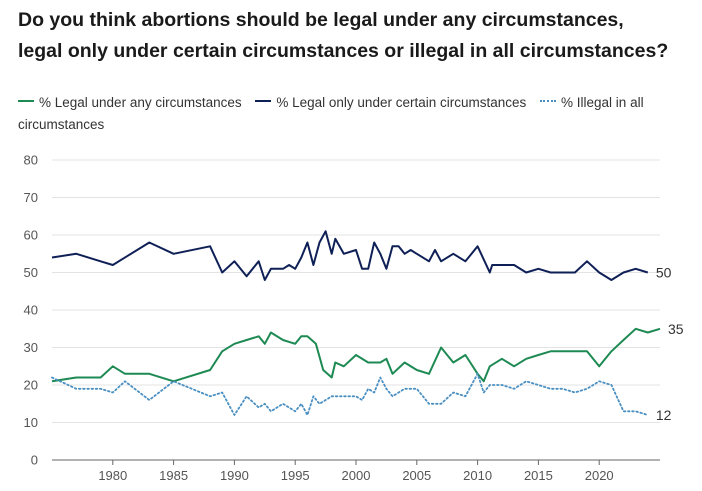  I want to click on y-tick-label-10: 10, so click(31, 422).